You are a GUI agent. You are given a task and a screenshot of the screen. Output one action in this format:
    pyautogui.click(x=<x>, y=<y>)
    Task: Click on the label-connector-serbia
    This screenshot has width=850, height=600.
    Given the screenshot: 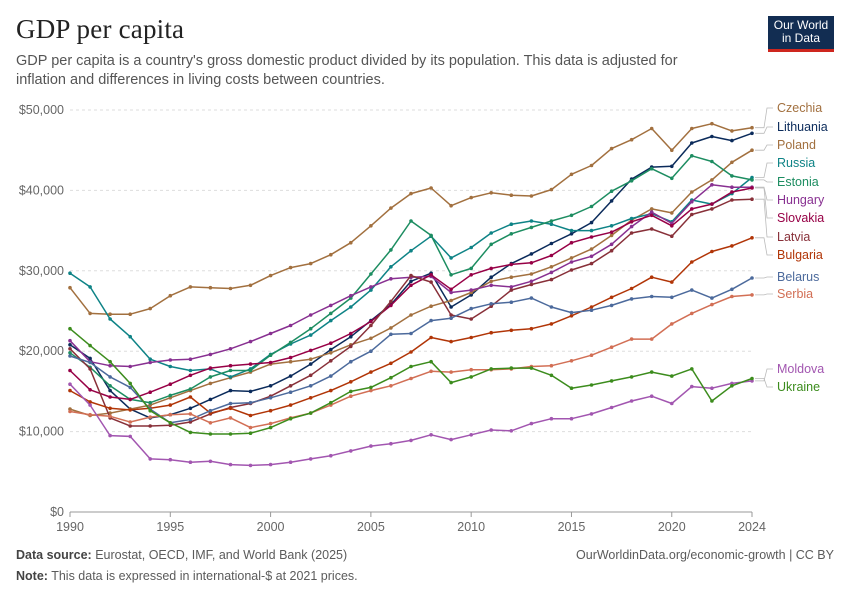 What is the action you would take?
    pyautogui.click(x=764, y=294)
    